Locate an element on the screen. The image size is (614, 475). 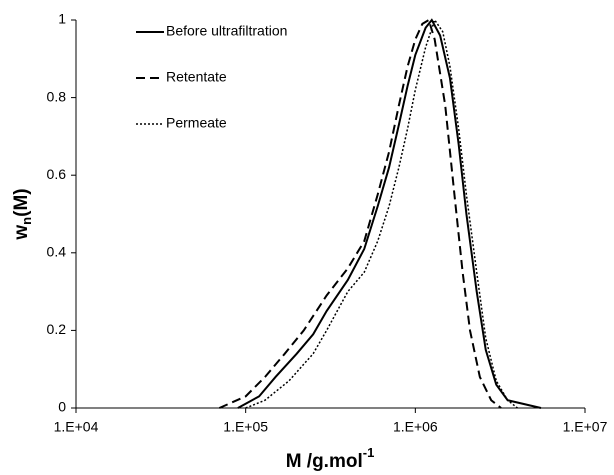
y-axis-title: wn(M) is located at coordinates (22, 214).